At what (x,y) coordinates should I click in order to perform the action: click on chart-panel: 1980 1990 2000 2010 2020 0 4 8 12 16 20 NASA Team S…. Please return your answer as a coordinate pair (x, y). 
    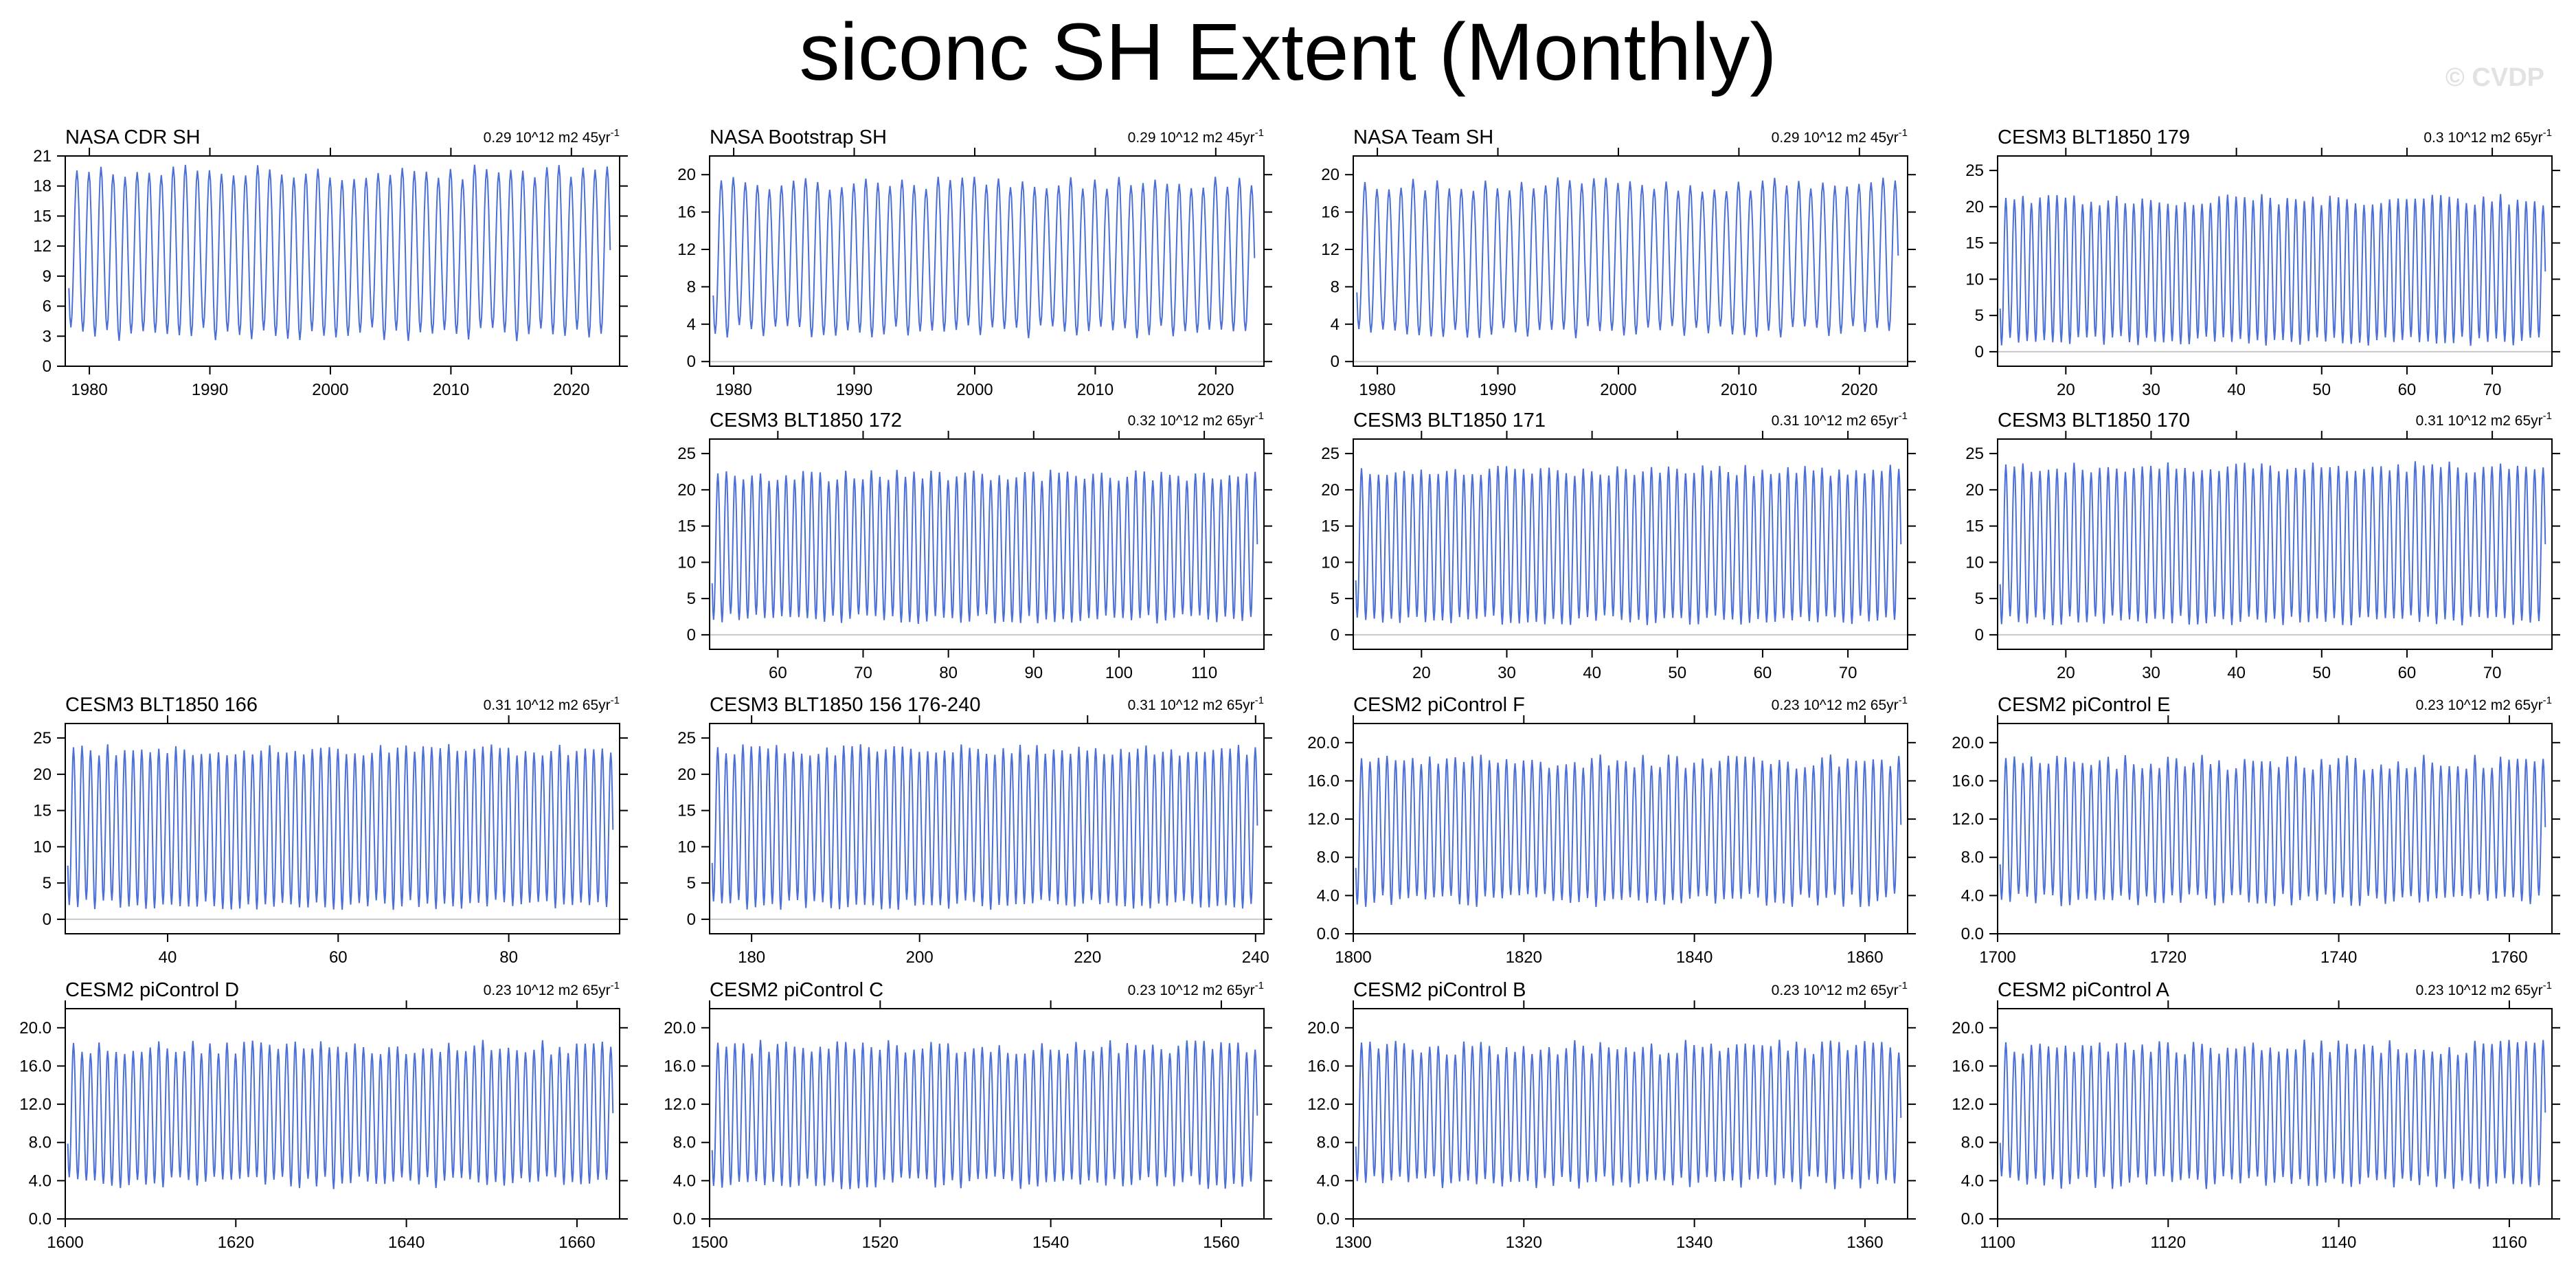
    Looking at the image, I should click on (1618, 262).